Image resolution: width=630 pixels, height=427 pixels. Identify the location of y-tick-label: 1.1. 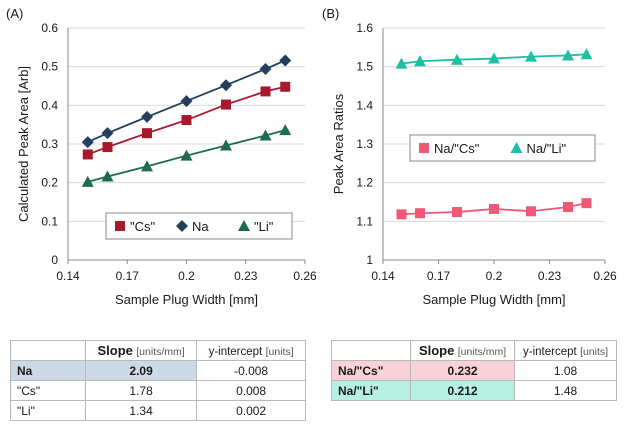
(364, 221).